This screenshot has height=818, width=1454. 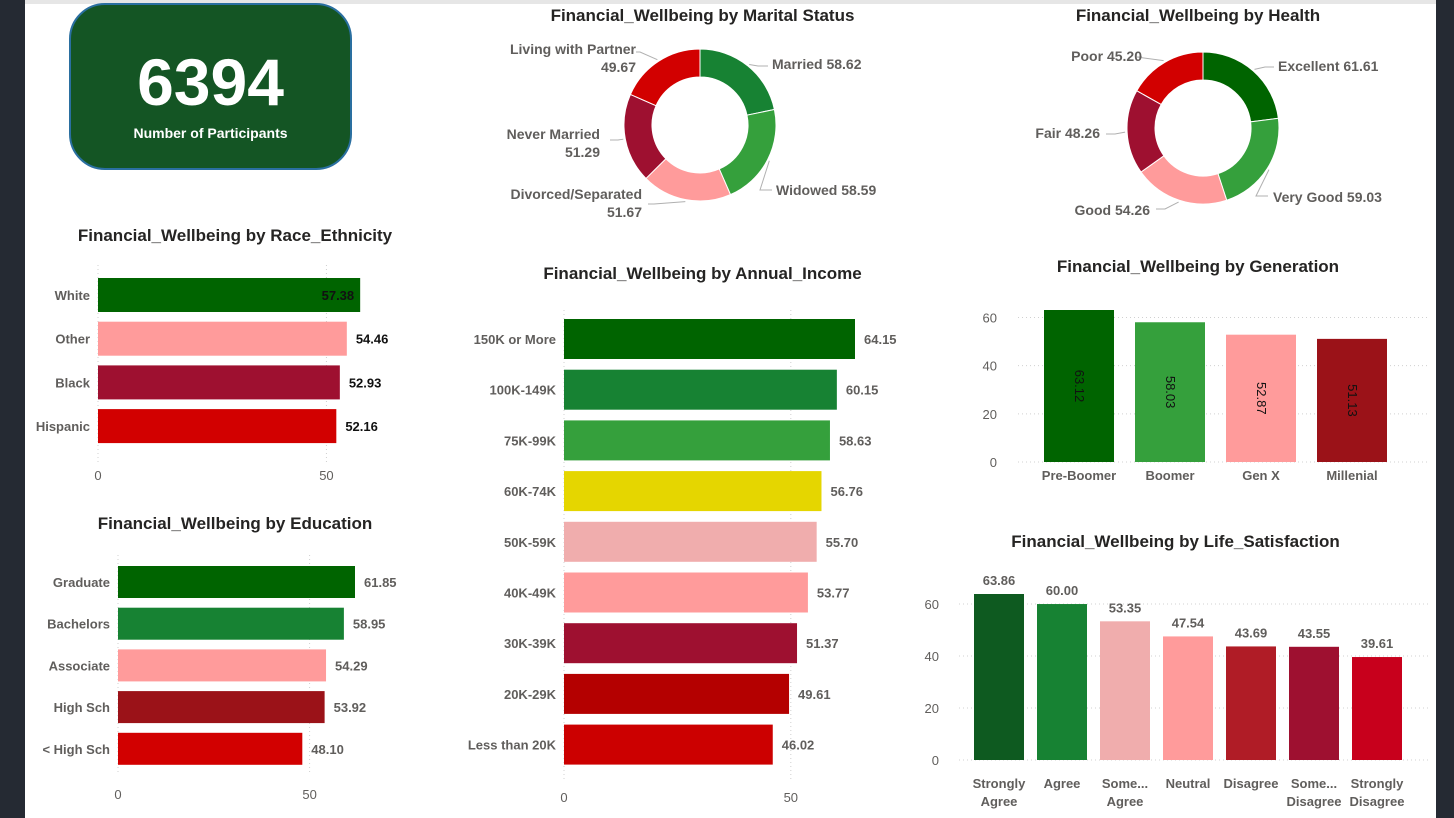 What do you see at coordinates (1377, 643) in the screenshot?
I see `data-label: 39.61` at bounding box center [1377, 643].